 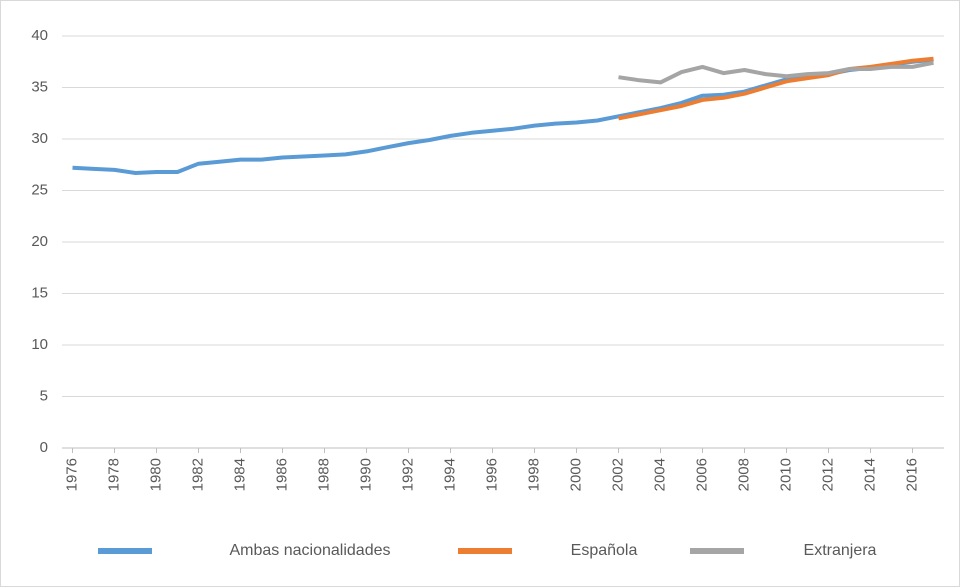 What do you see at coordinates (197, 474) in the screenshot?
I see `x-tick-label: 1982` at bounding box center [197, 474].